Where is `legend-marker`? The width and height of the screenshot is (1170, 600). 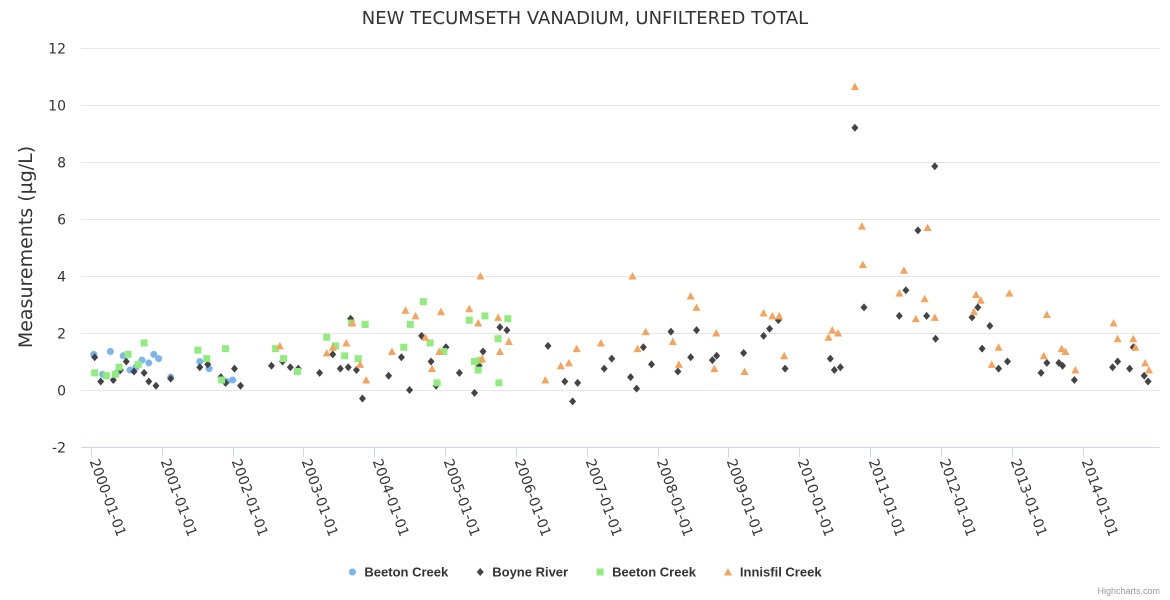 legend-marker is located at coordinates (352, 572).